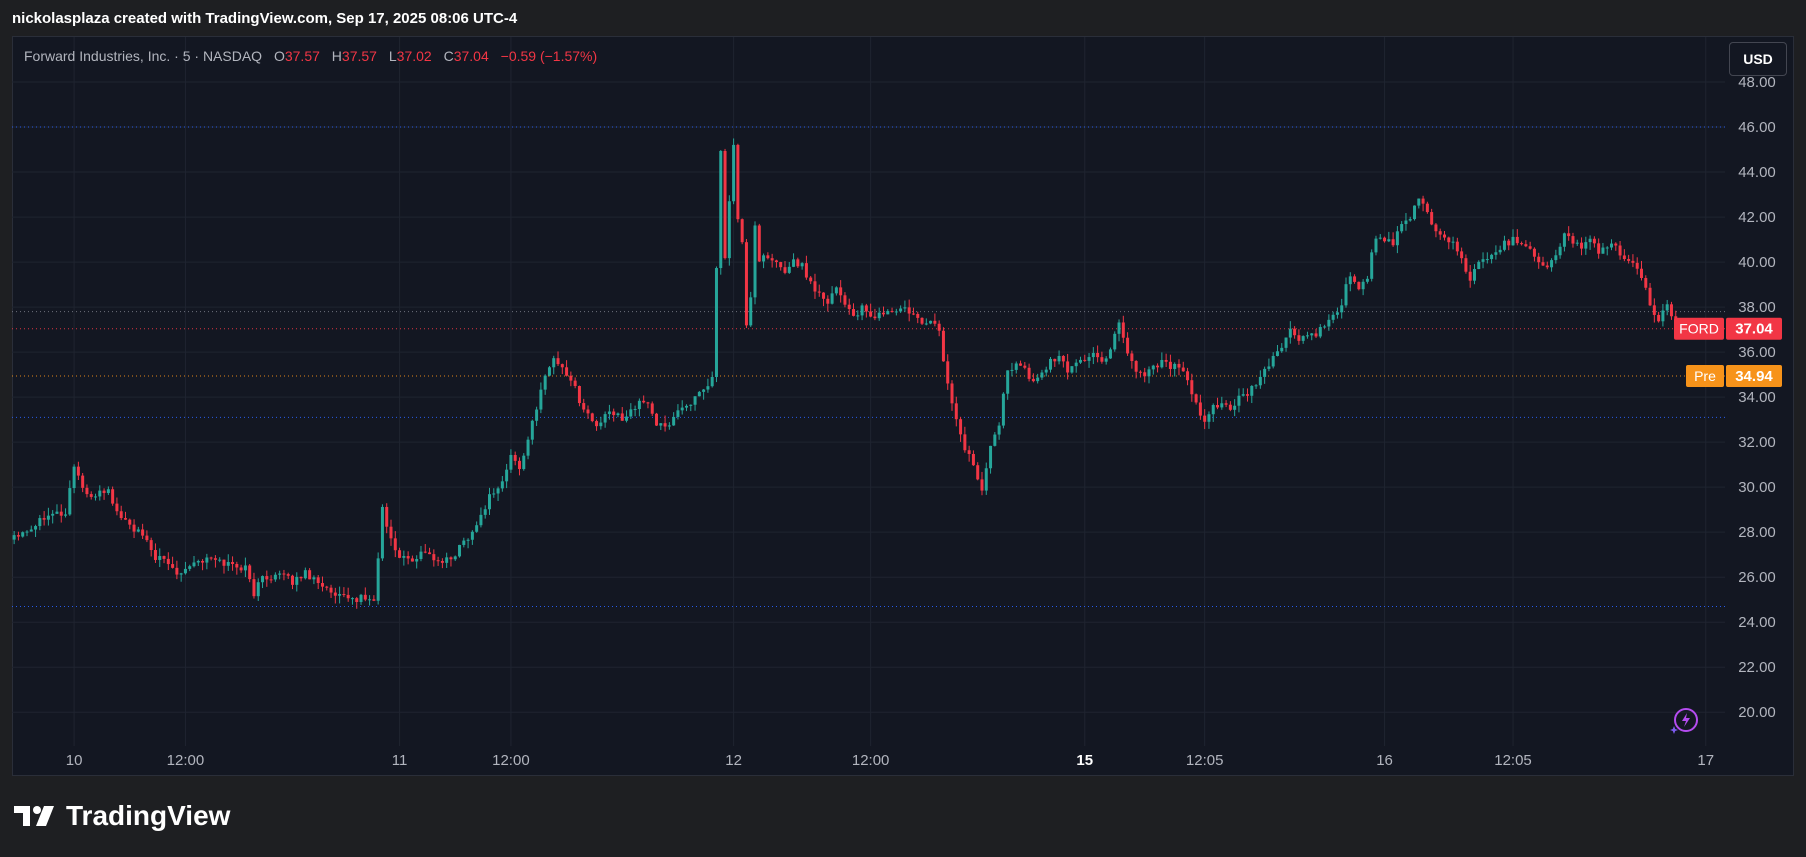 Image resolution: width=1806 pixels, height=857 pixels. Describe the element at coordinates (1758, 59) in the screenshot. I see `currency-button: USD` at that location.